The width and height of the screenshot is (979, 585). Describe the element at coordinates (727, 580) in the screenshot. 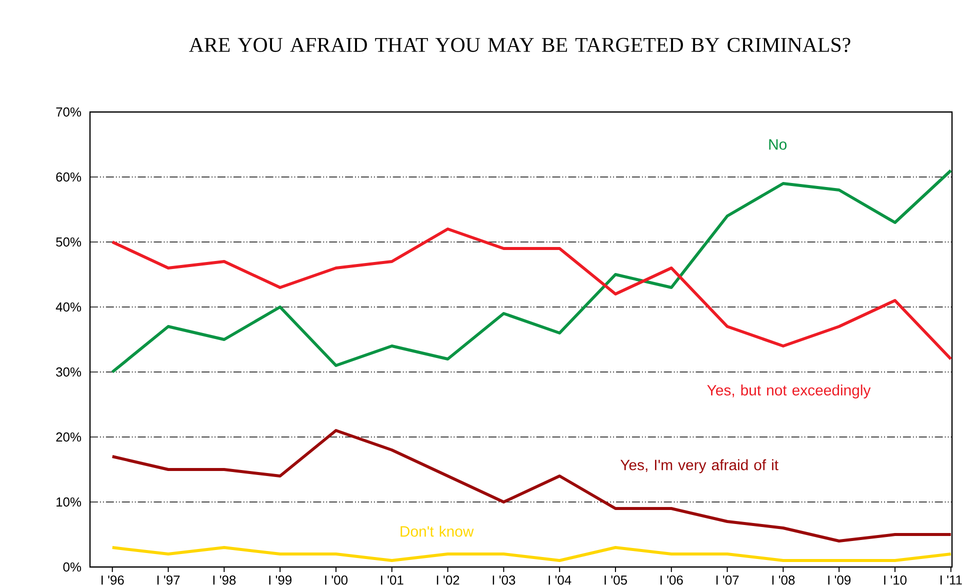

I see `x-tick-label: I '07` at that location.